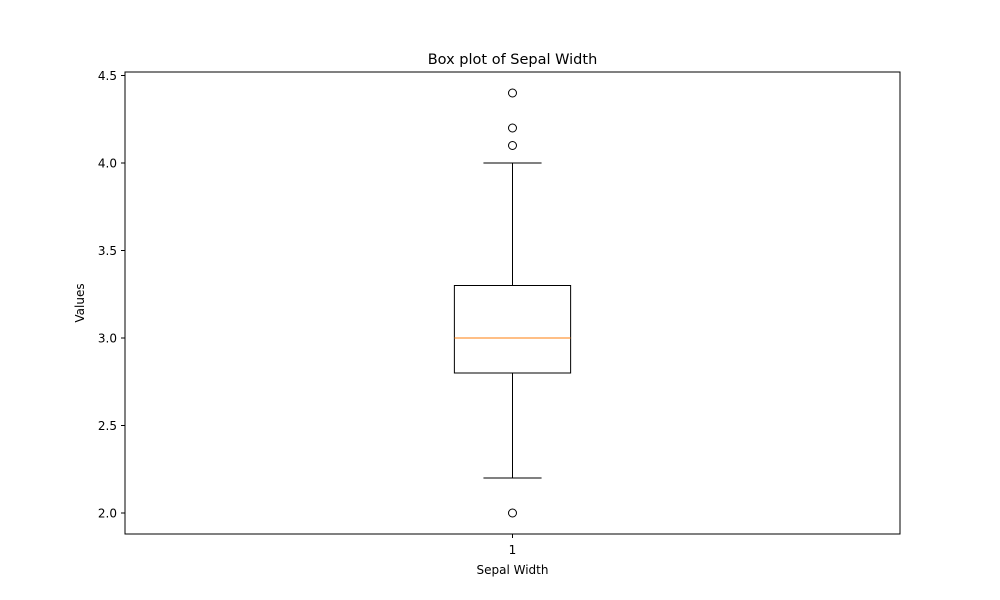  What do you see at coordinates (107, 426) in the screenshot?
I see `y-tick-label: 2.5` at bounding box center [107, 426].